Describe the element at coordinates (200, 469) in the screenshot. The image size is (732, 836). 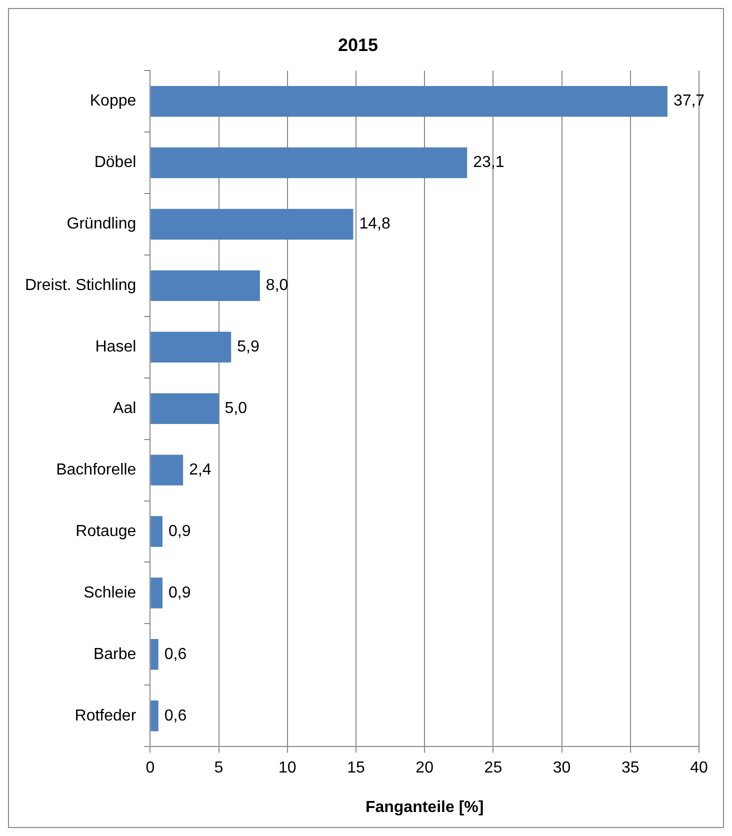
I see `data-label: 2,4` at that location.